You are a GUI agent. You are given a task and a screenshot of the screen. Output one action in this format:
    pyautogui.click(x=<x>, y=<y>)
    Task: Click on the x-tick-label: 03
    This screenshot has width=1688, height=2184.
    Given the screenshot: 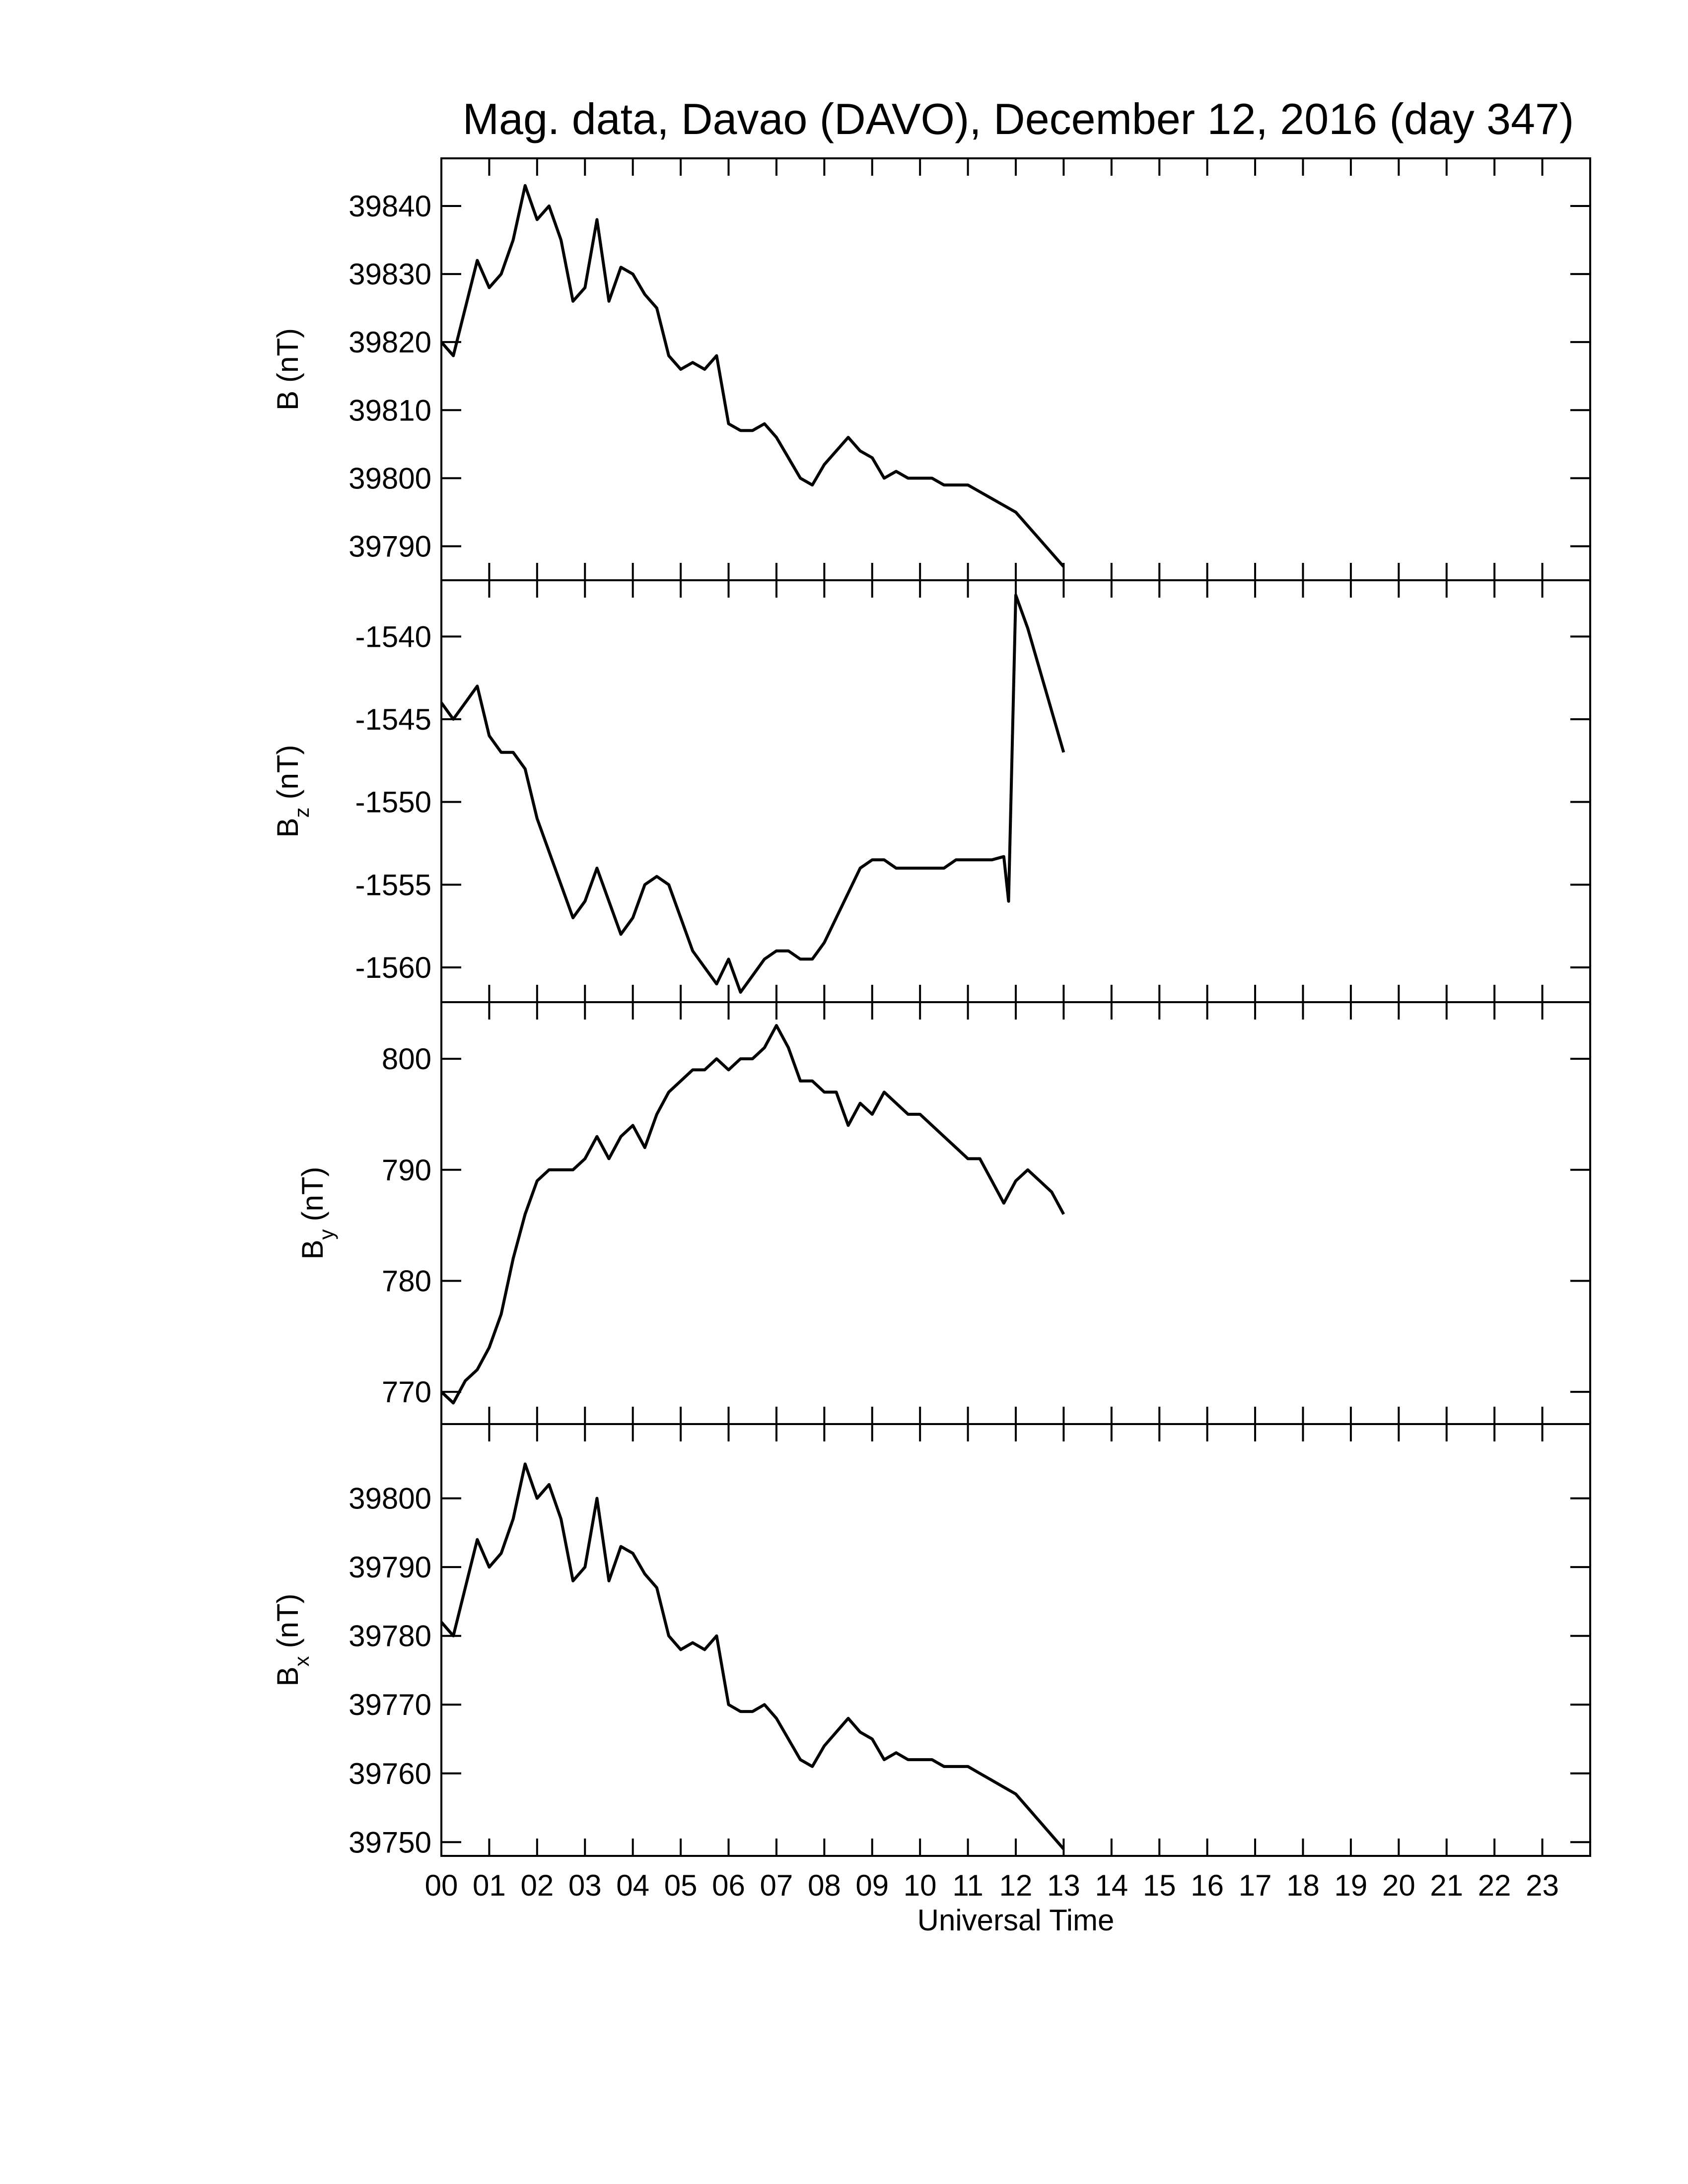 What is the action you would take?
    pyautogui.click(x=585, y=1885)
    